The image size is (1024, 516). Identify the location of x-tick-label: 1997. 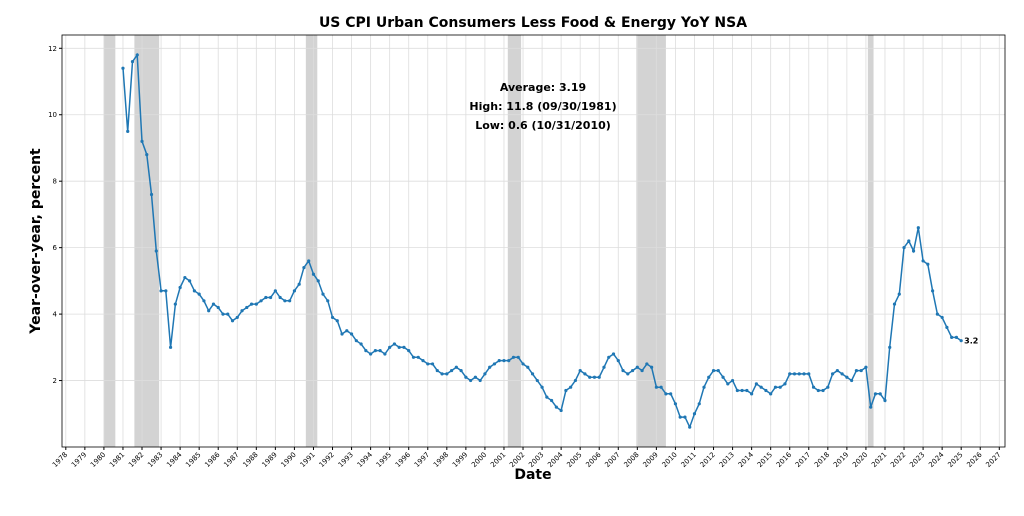
(422, 460).